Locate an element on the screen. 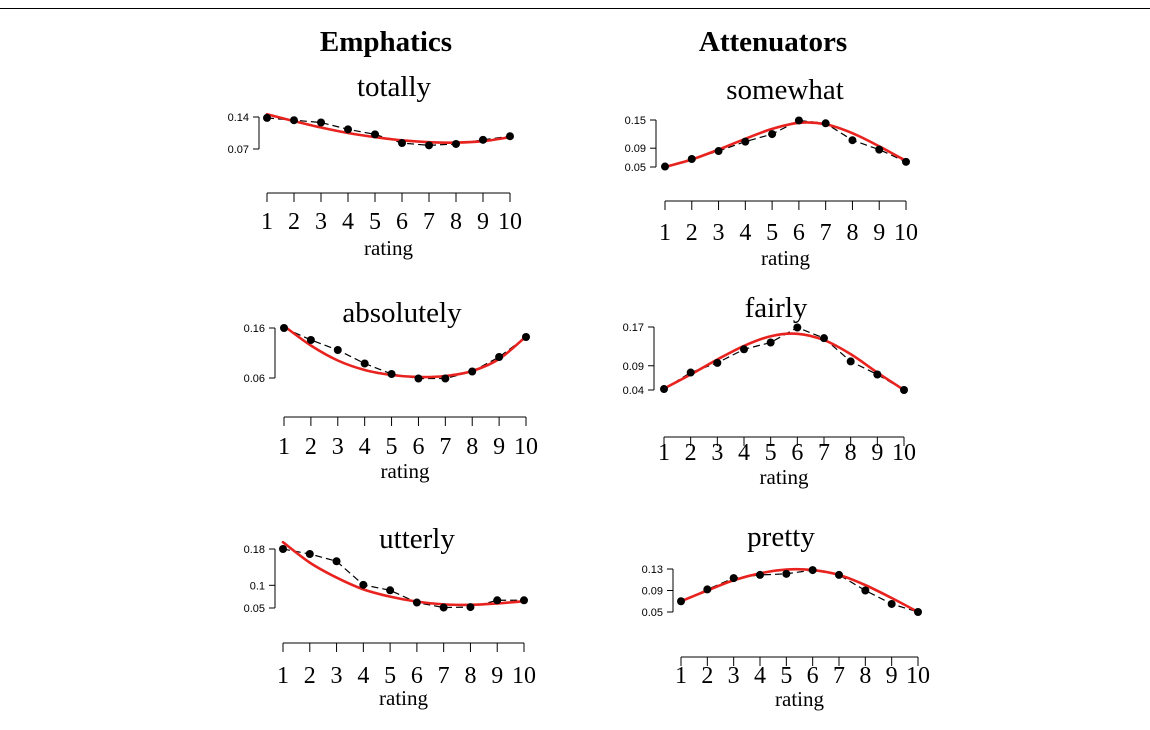 The height and width of the screenshot is (730, 1150). panel-title: totally is located at coordinates (394, 87).